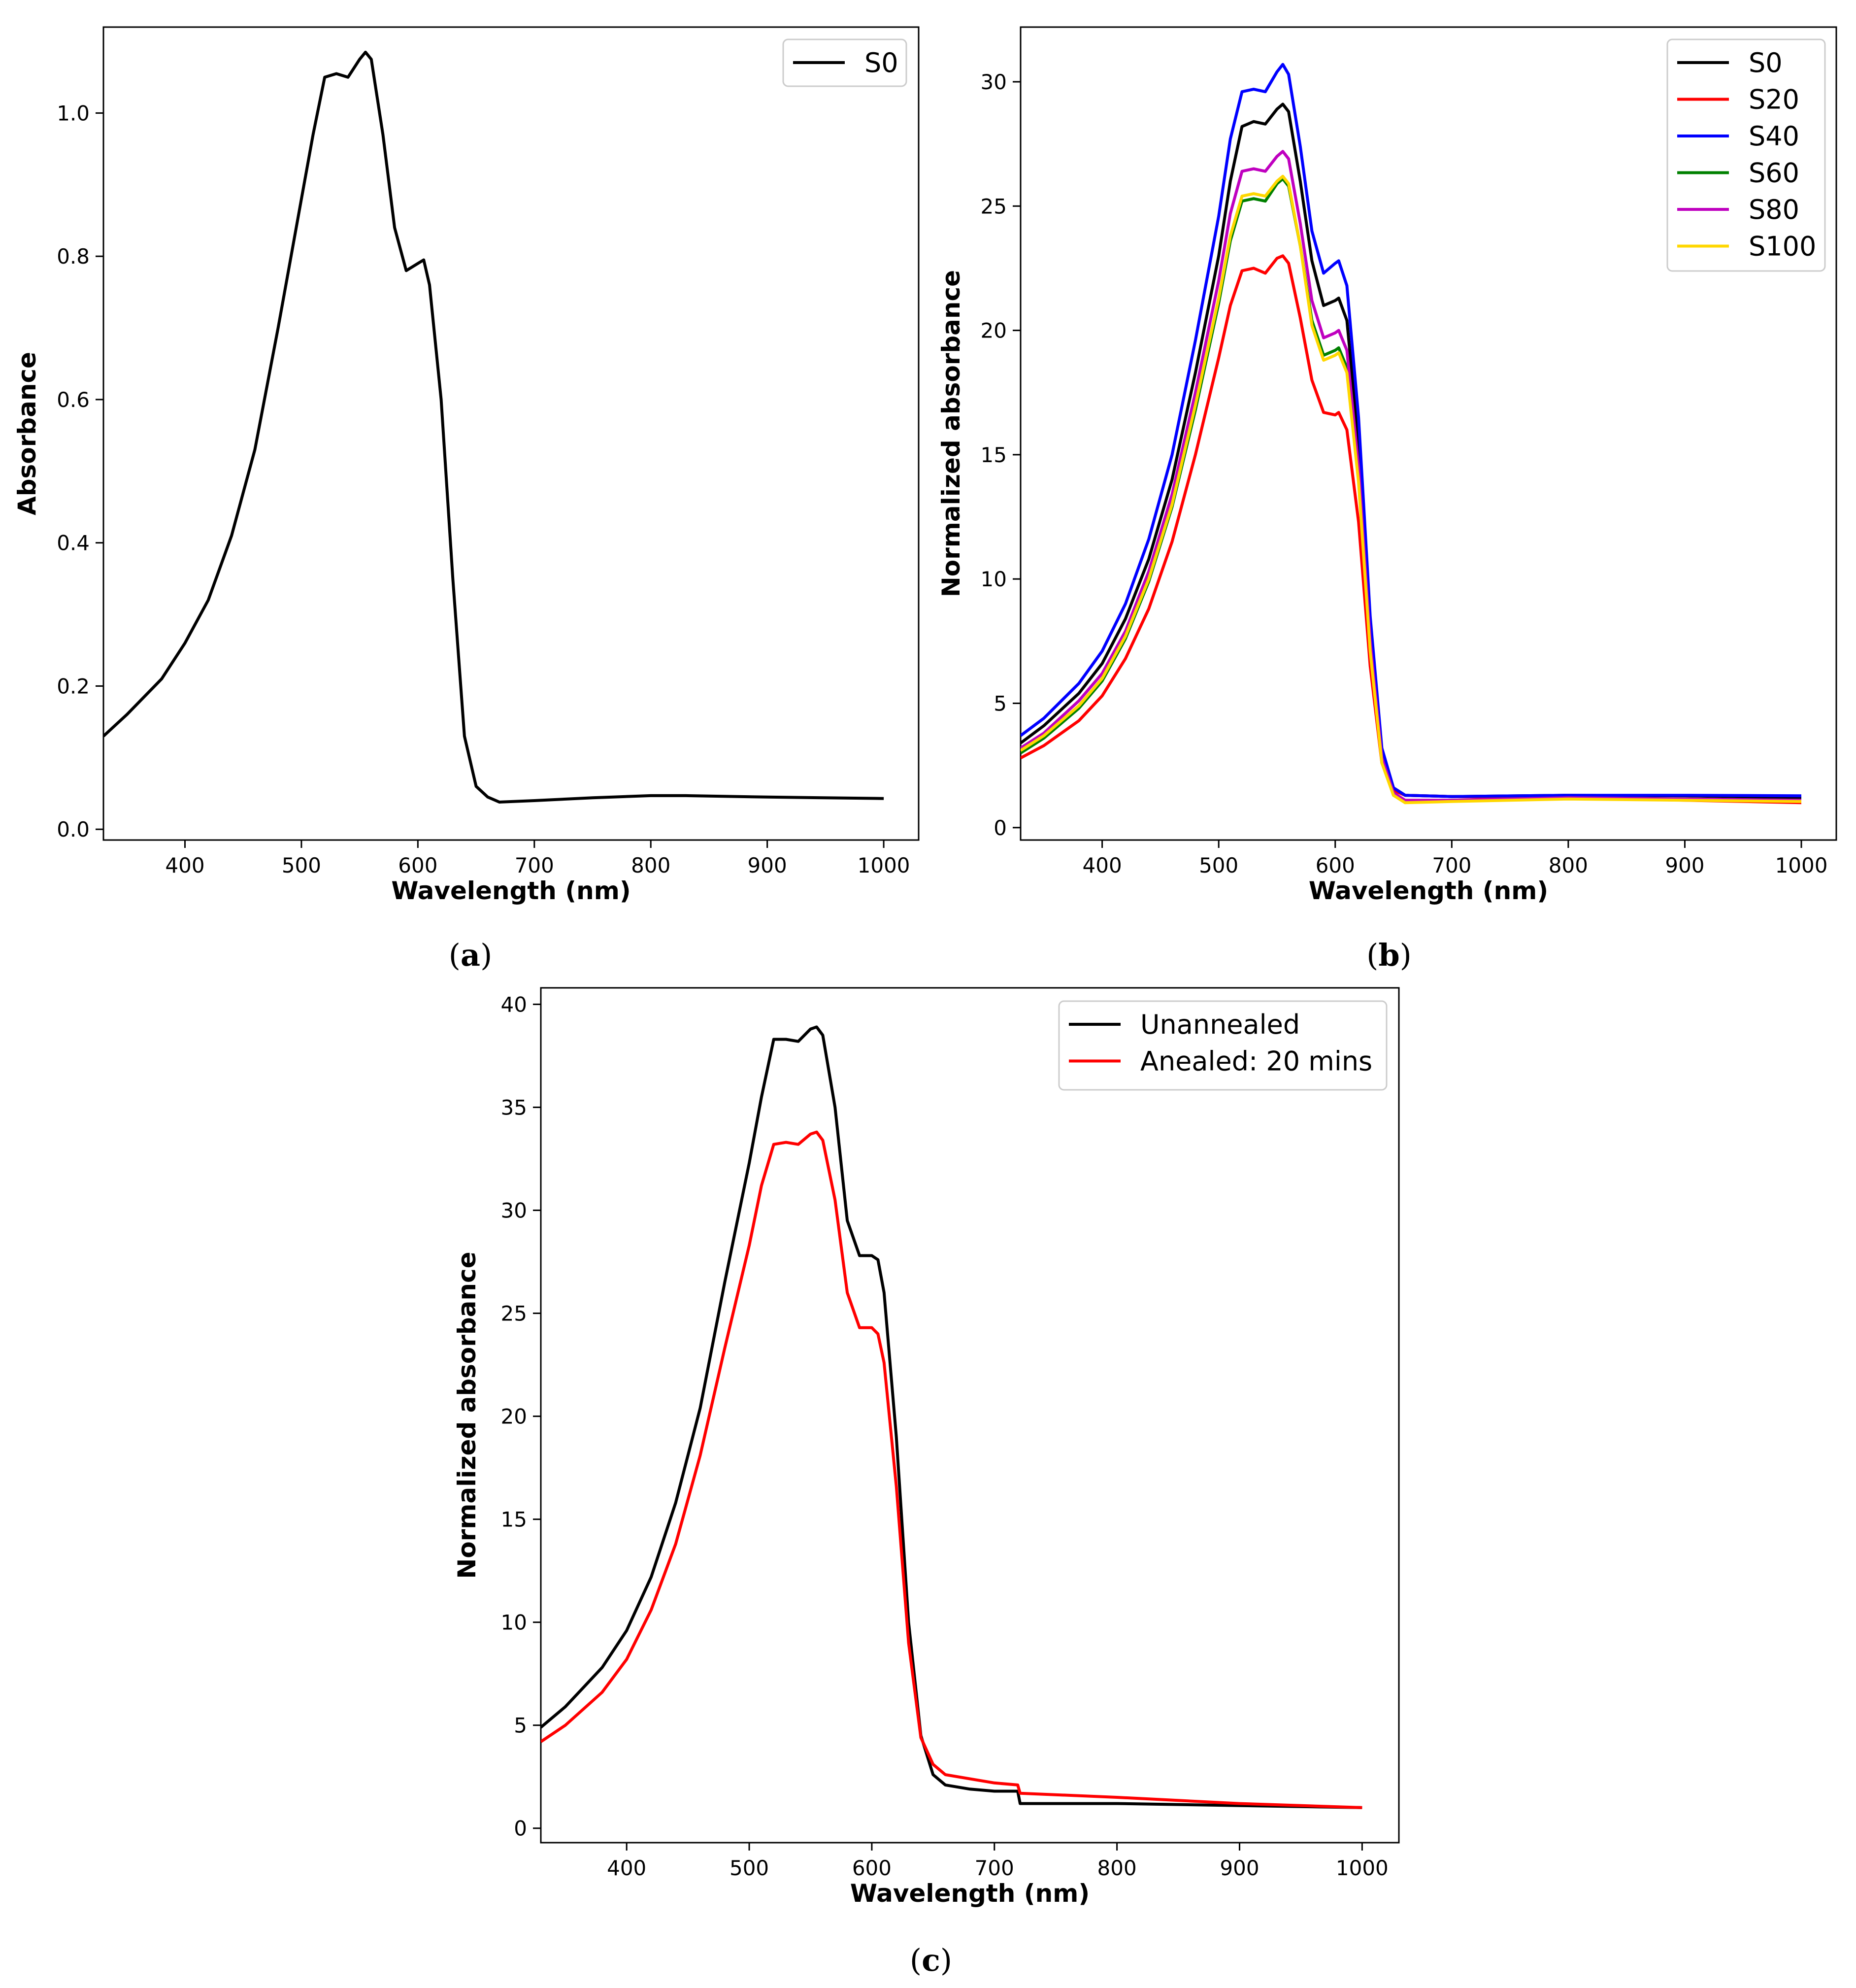  Describe the element at coordinates (1256, 1061) in the screenshot. I see `legend-label-anealed-20-mins: Anealed: 20 mins` at that location.